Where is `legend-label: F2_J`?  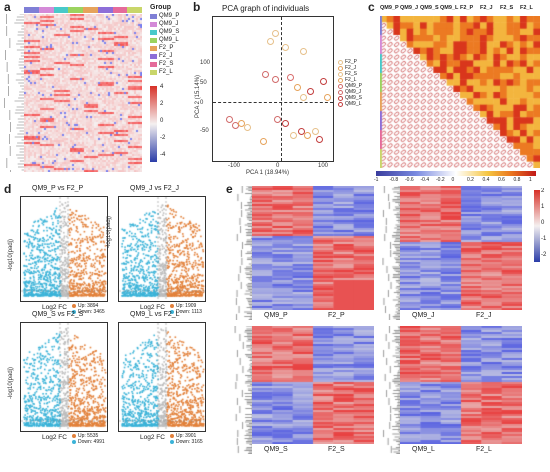
legend-label: F2_J is located at coordinates (166, 56).